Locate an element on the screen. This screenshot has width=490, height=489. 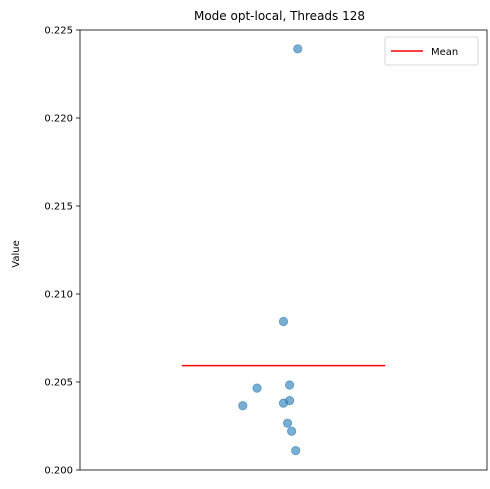
y-tick-label: 0.205 is located at coordinates (58, 383).